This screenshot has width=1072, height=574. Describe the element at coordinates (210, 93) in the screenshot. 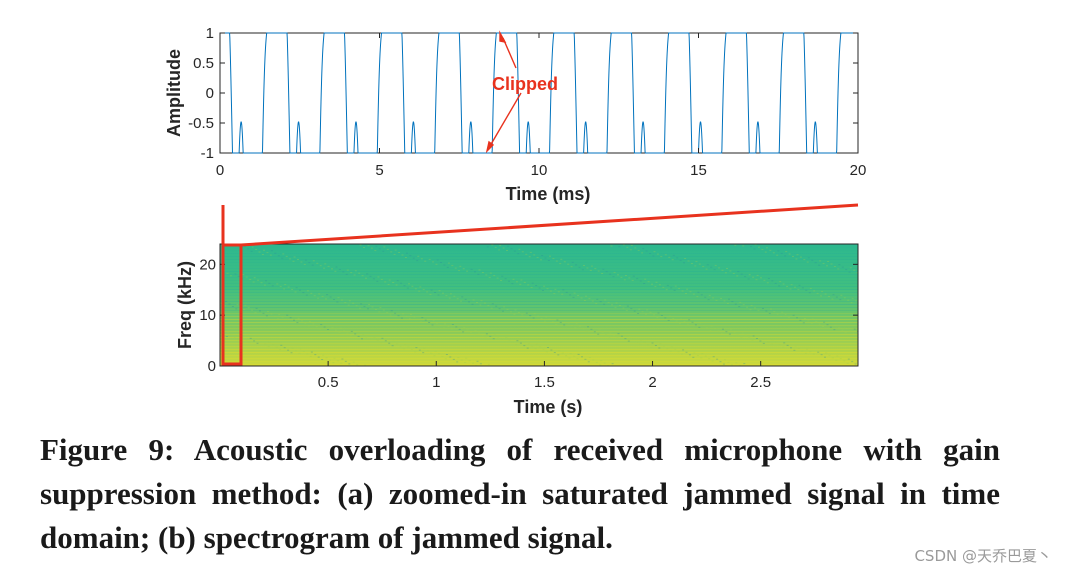

I see `waveform-y-tick-label: 0` at that location.